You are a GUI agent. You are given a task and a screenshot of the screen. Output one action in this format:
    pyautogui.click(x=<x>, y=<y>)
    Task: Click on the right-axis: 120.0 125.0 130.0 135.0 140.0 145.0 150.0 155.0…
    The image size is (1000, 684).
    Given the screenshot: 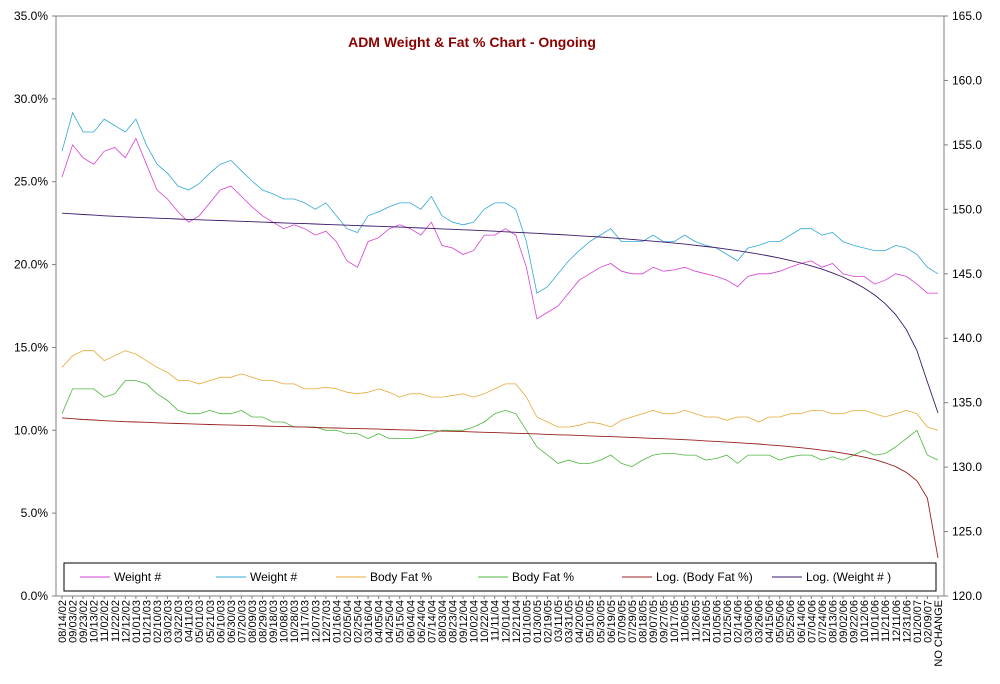 What is the action you would take?
    pyautogui.click(x=963, y=306)
    